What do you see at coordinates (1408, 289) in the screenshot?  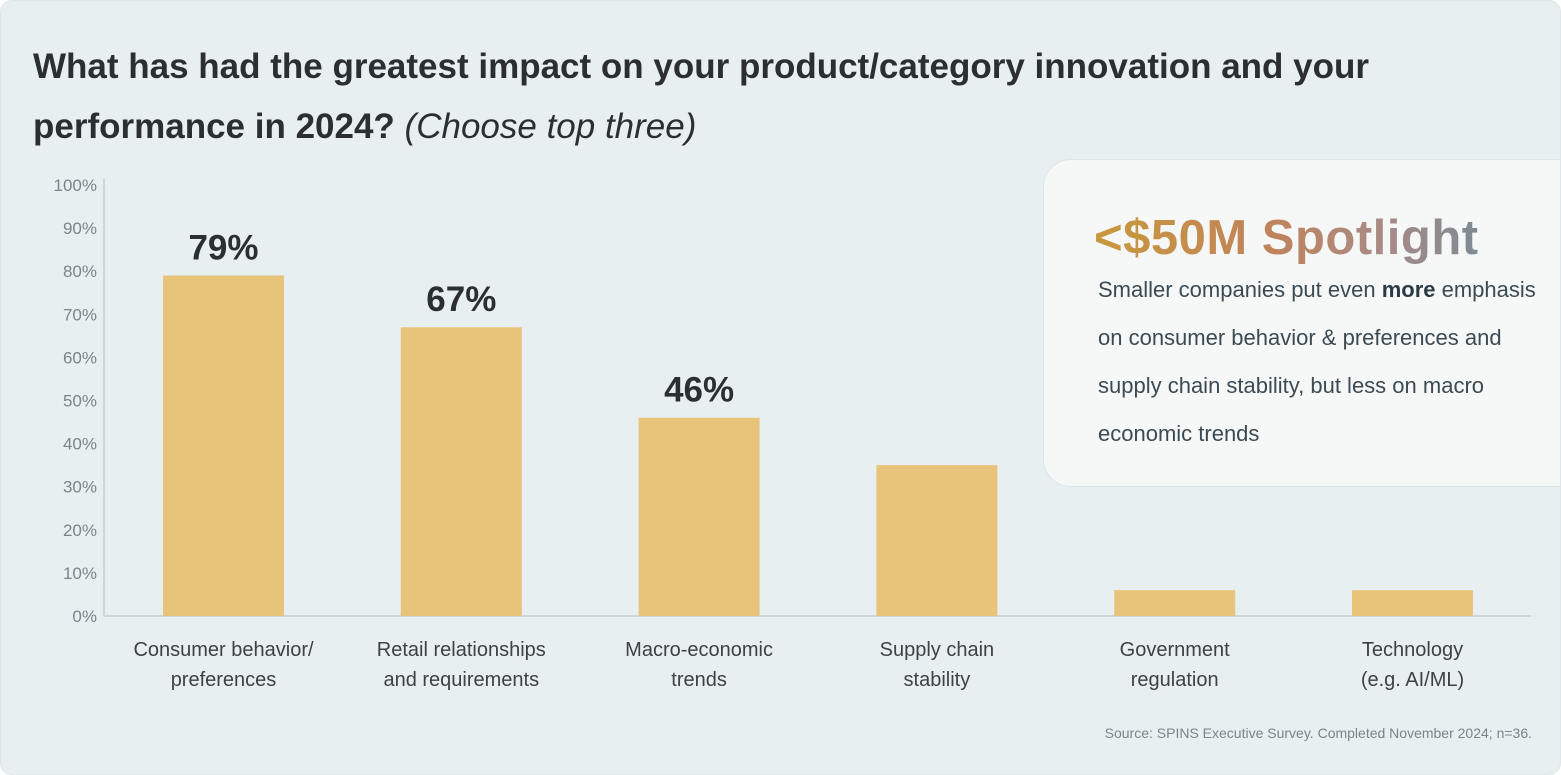 I see `spotlight-text-bold: more` at bounding box center [1408, 289].